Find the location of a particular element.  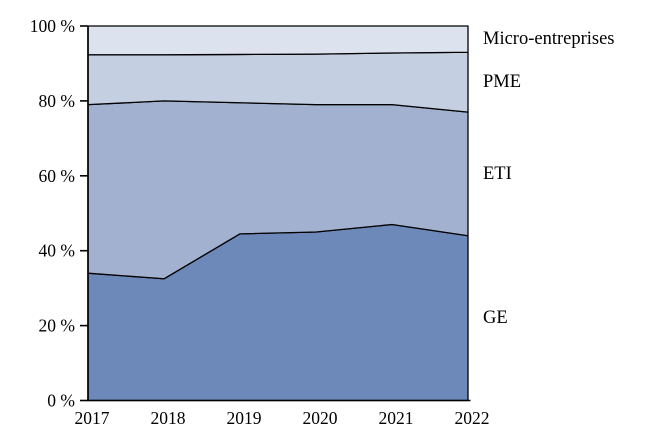

x-tick-label-2022: 2022 is located at coordinates (472, 418).